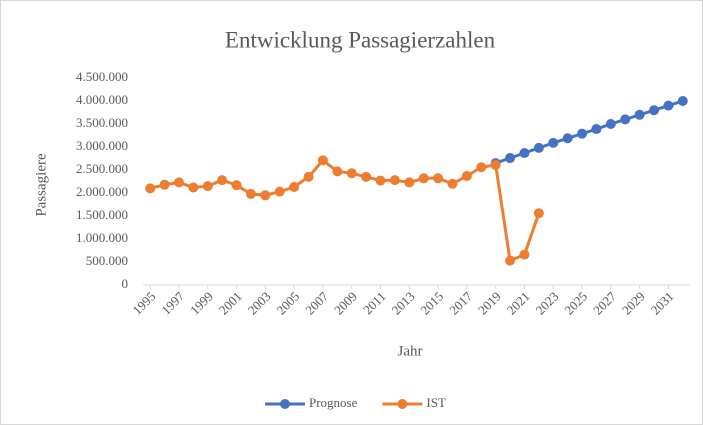 The image size is (703, 425). I want to click on y-tick-label: 2.500.000, so click(102, 168).